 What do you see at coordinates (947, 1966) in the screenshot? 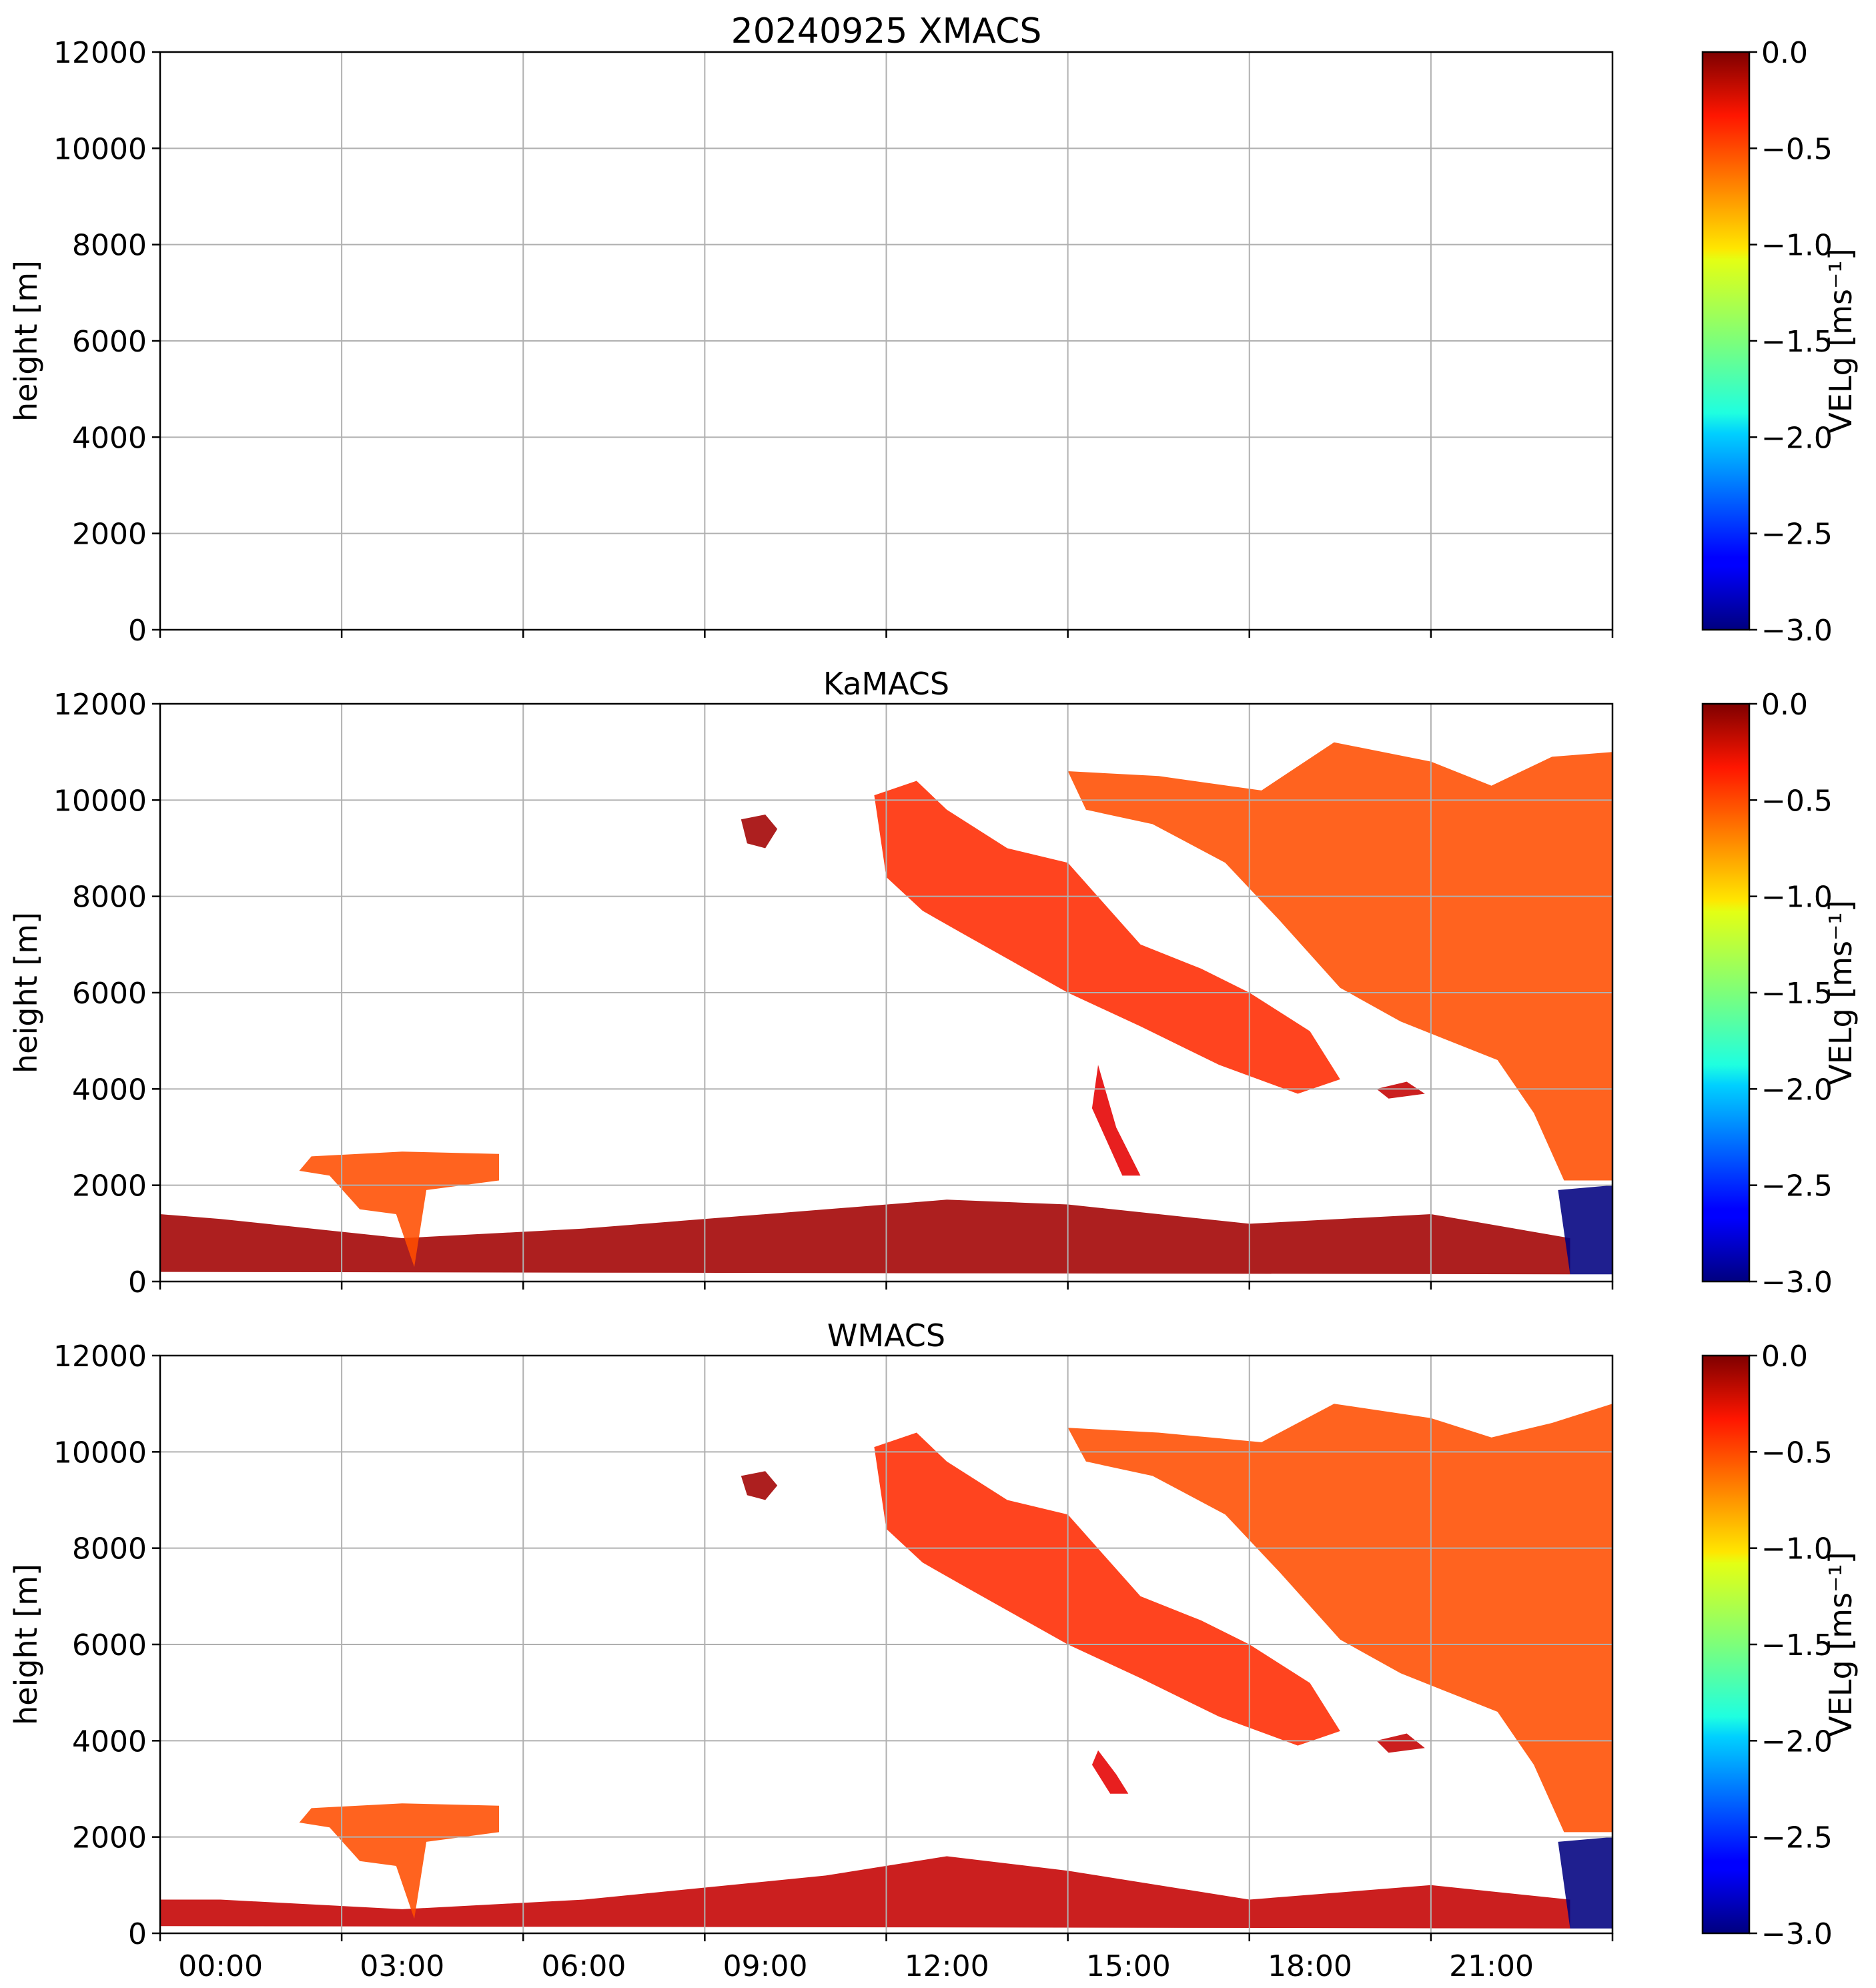
I see `x-tick-label: 12:00` at bounding box center [947, 1966].